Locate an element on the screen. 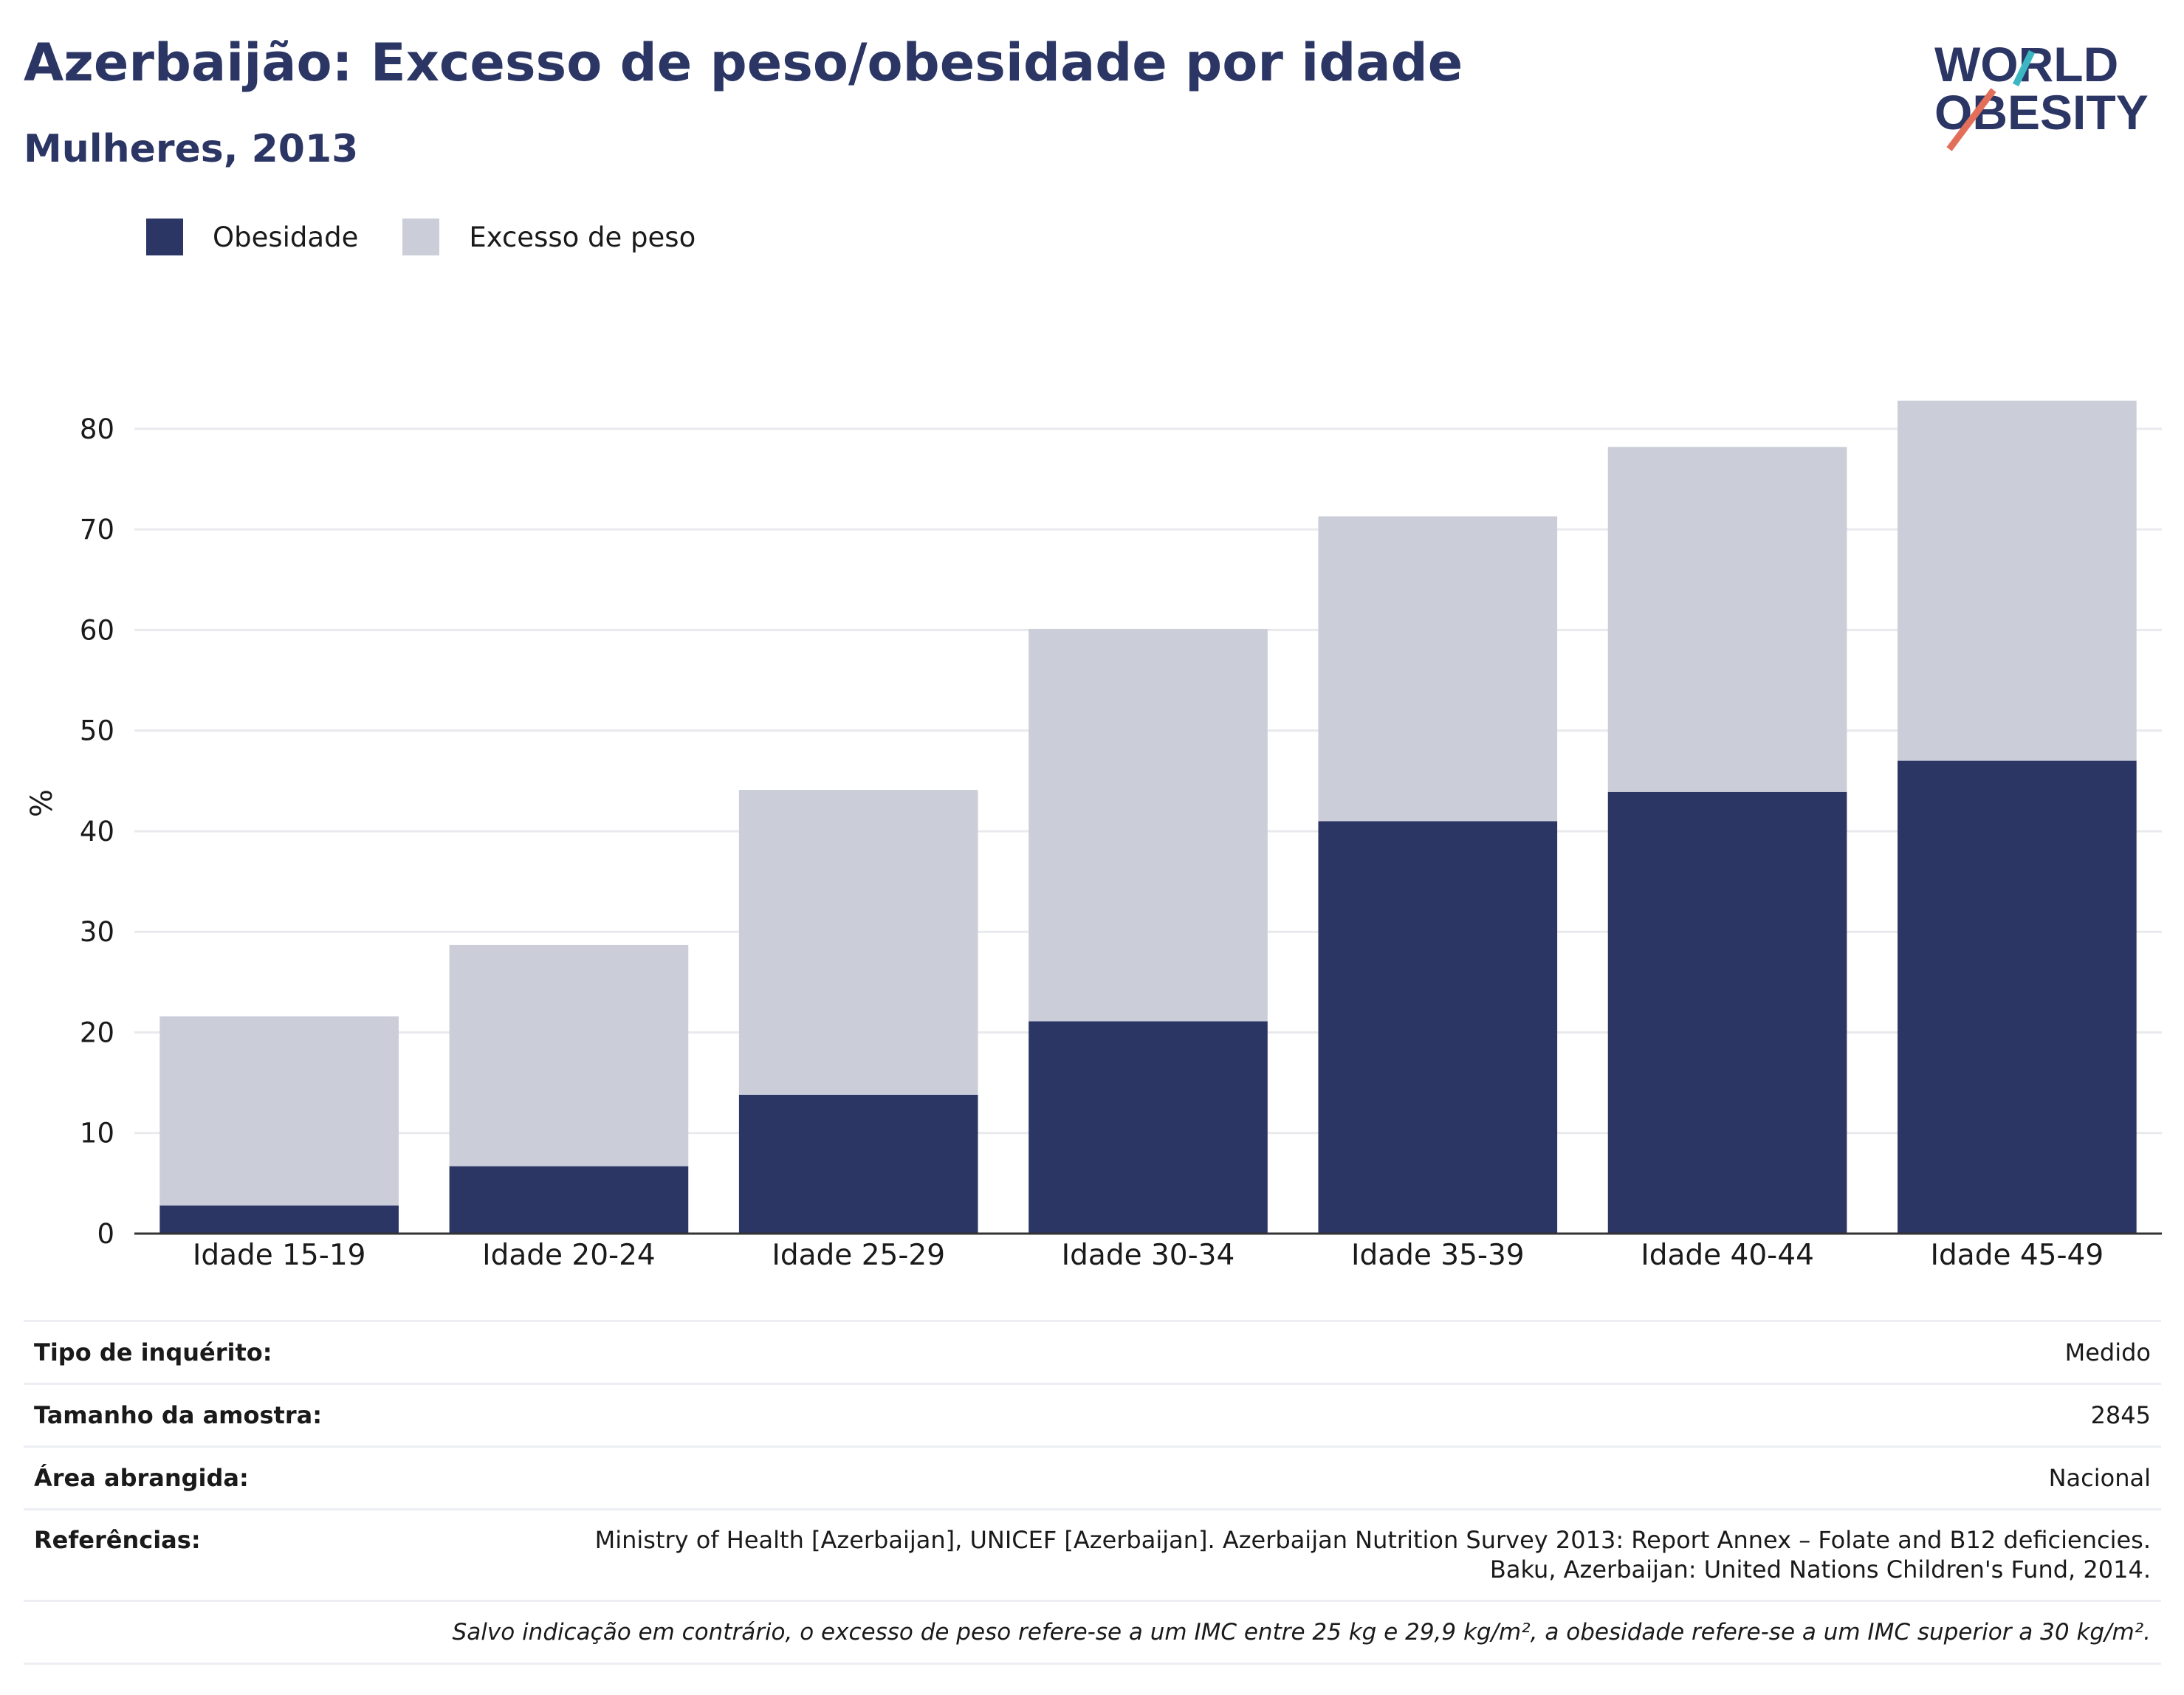 This screenshot has width=2184, height=1695. y-tick-label-20: 20 is located at coordinates (97, 1032).